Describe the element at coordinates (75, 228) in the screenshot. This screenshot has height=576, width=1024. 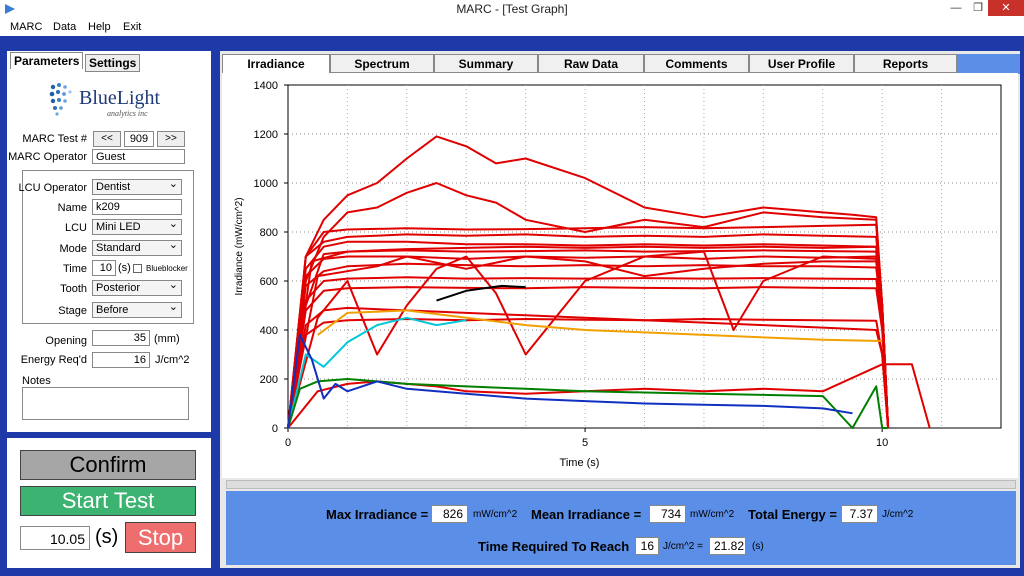
I see `lcu-label: LCU` at that location.